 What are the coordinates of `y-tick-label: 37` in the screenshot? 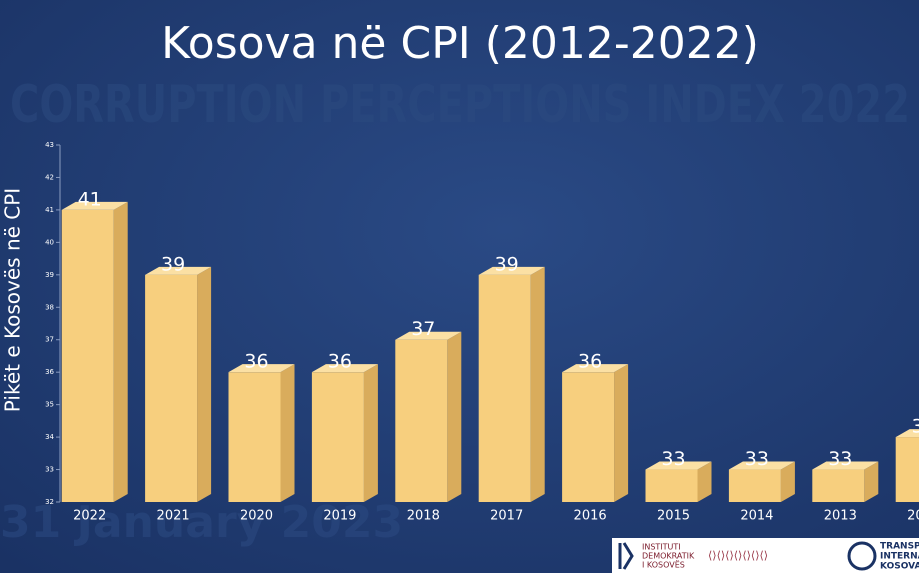 It's located at (49, 340).